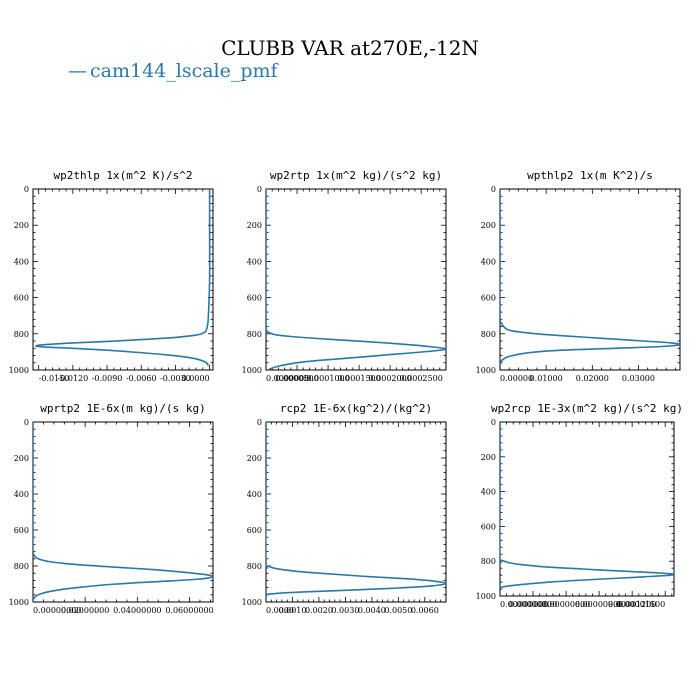 This screenshot has height=700, width=700. I want to click on panel-title: wprtp2 1E-6x(m kg)/(s kg), so click(123, 408).